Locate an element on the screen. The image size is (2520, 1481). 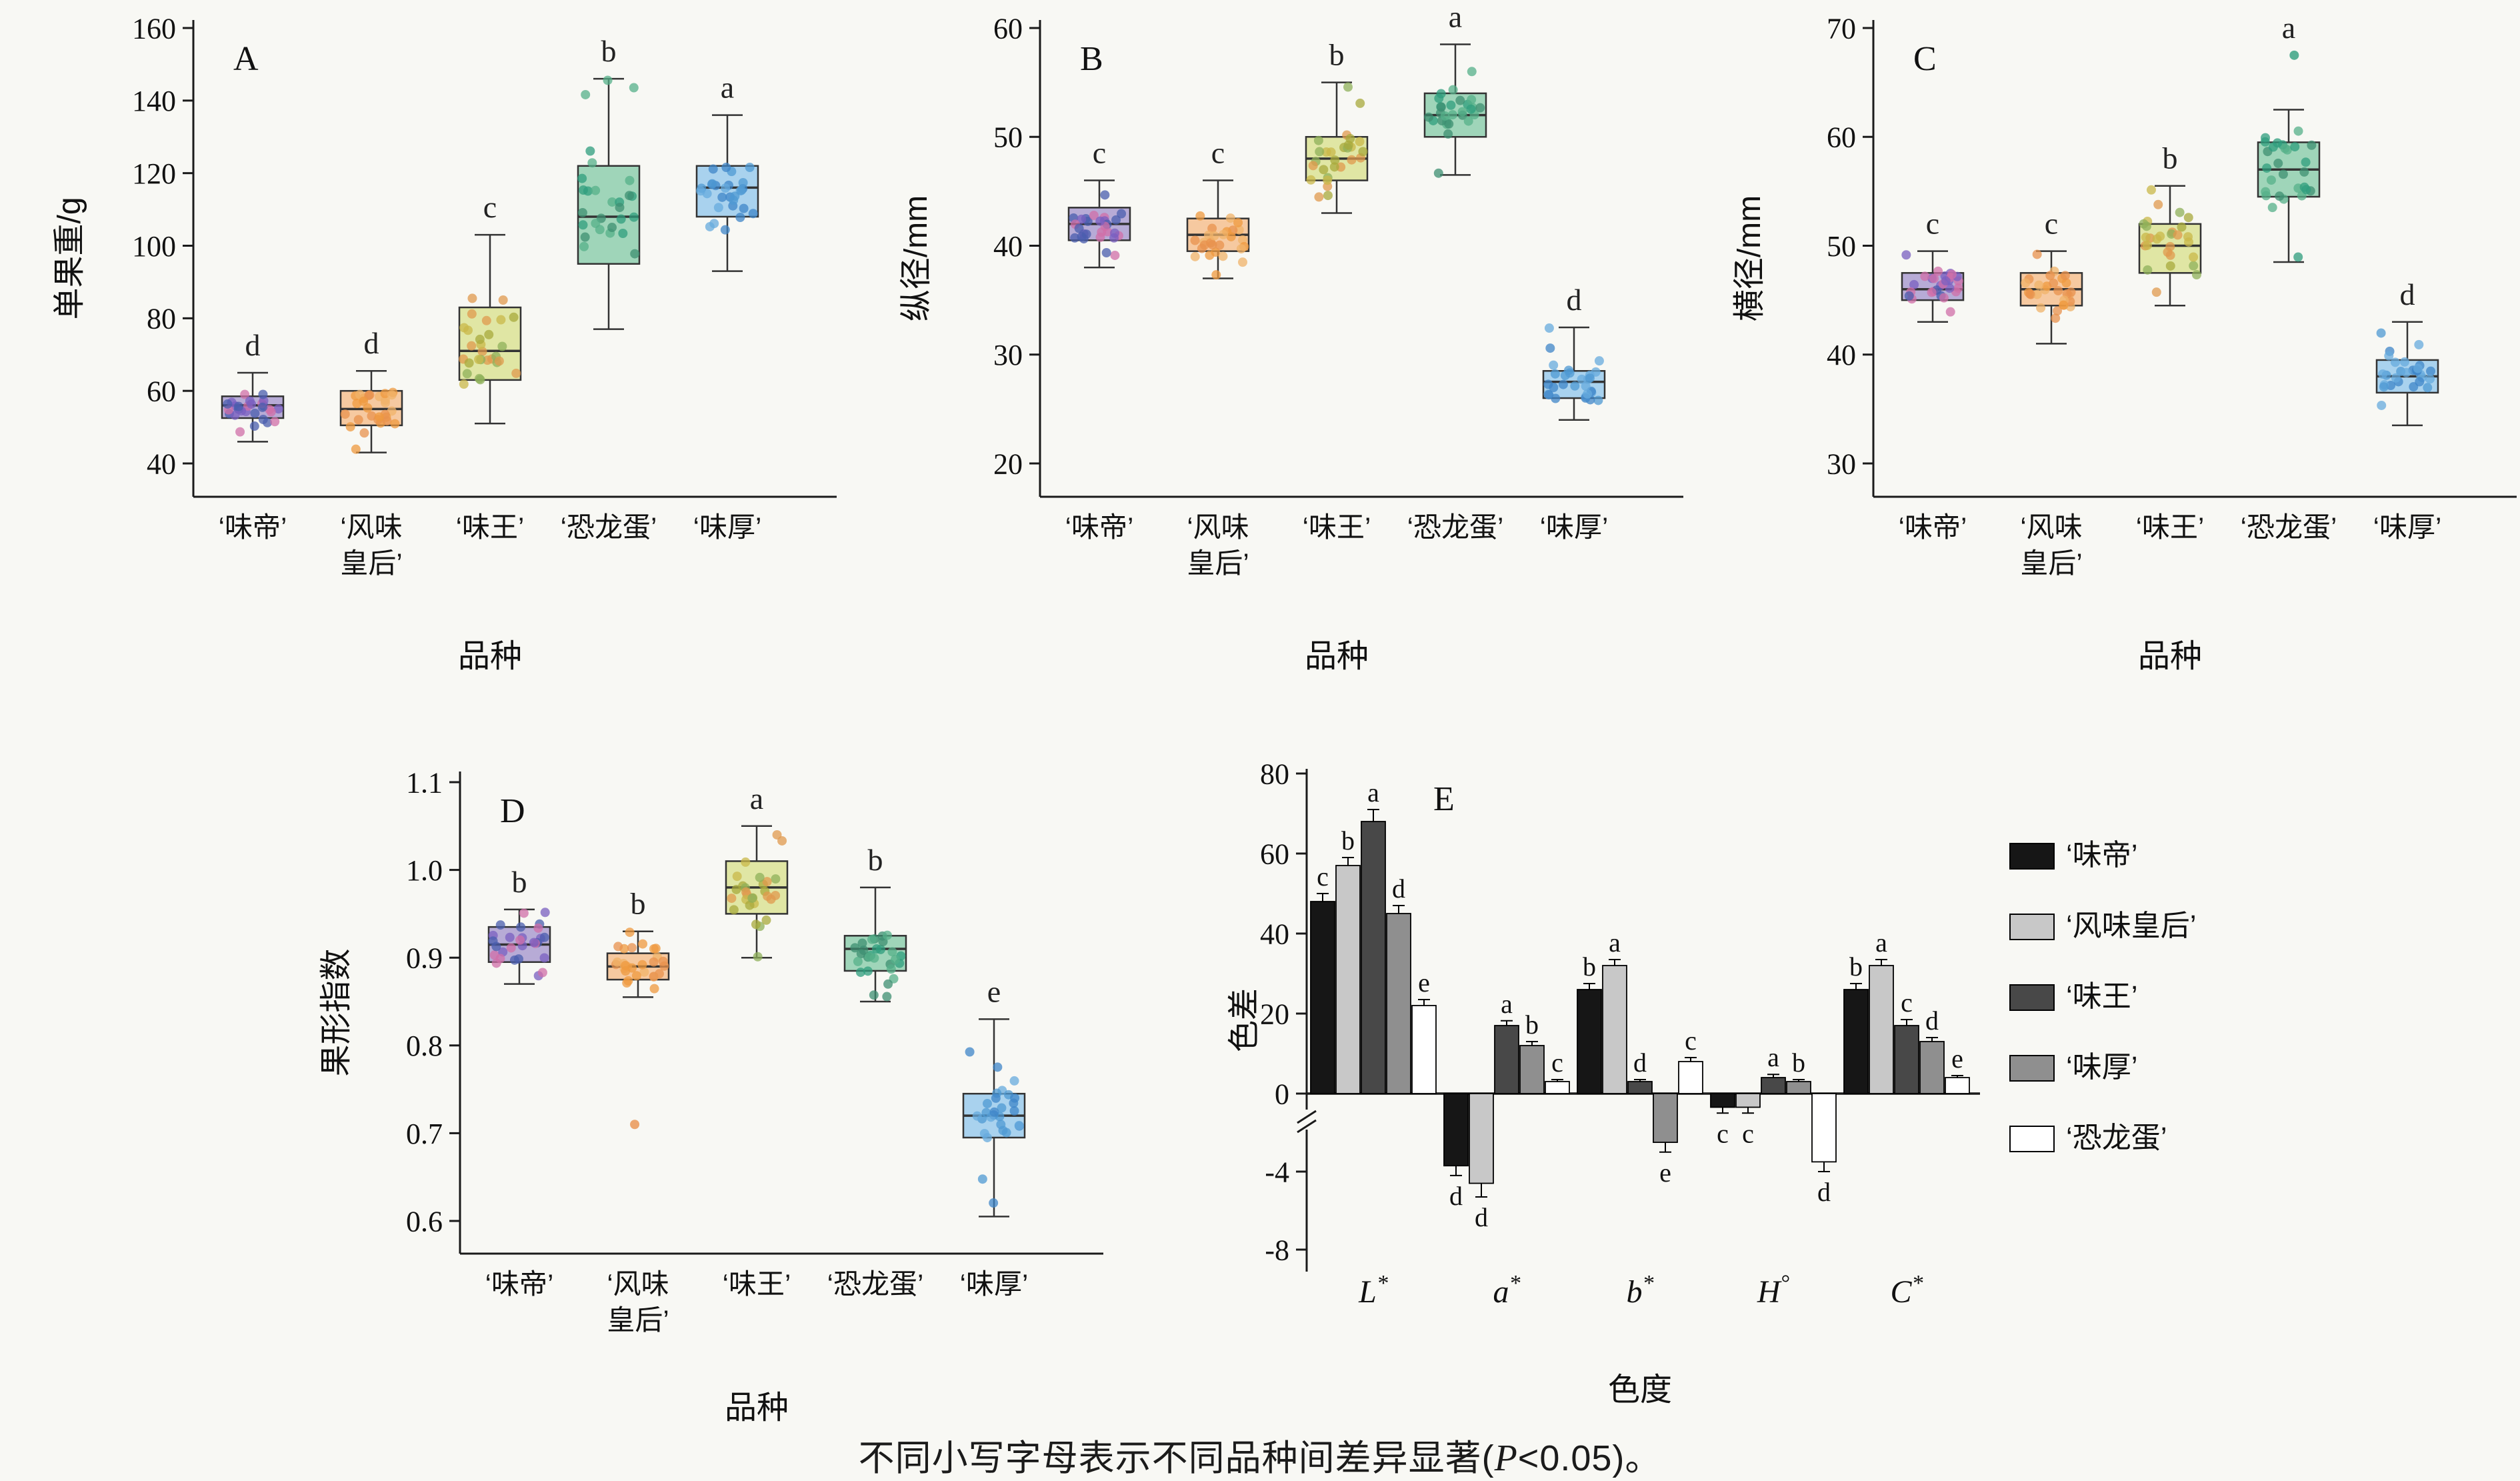
x-category-label: 皇后’ is located at coordinates (1218, 563).